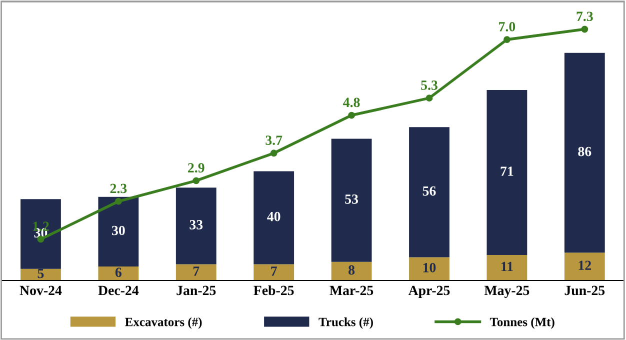 Image resolution: width=626 pixels, height=340 pixels. Describe the element at coordinates (584, 17) in the screenshot. I see `data-label: 7.3` at that location.